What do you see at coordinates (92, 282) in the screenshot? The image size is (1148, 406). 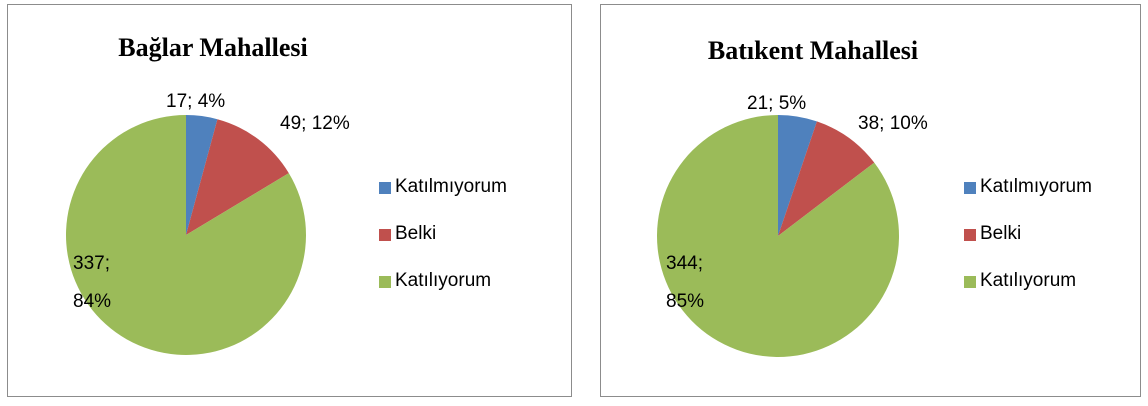 I see `data-label: 337; 84%` at bounding box center [92, 282].